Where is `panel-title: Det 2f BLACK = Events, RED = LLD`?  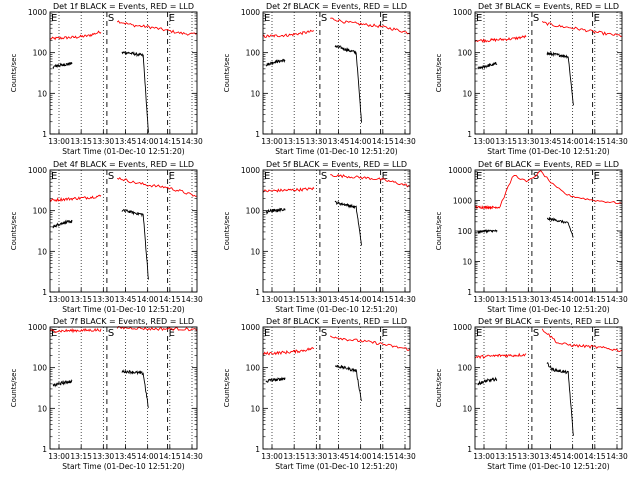
panel-title: Det 2f BLACK = Events, RED = LLD is located at coordinates (336, 6).